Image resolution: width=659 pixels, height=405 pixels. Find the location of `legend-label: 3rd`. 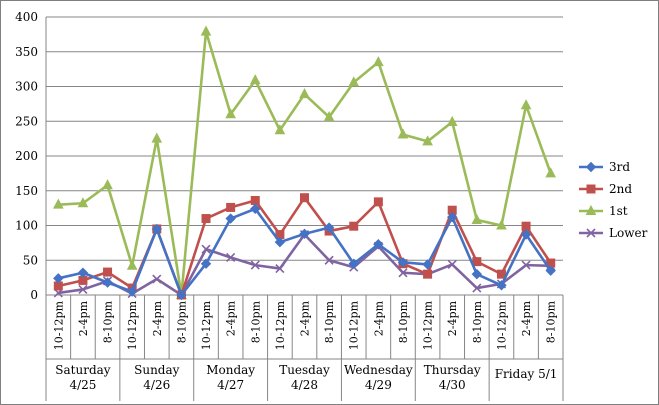

legend-label: 3rd is located at coordinates (619, 167).